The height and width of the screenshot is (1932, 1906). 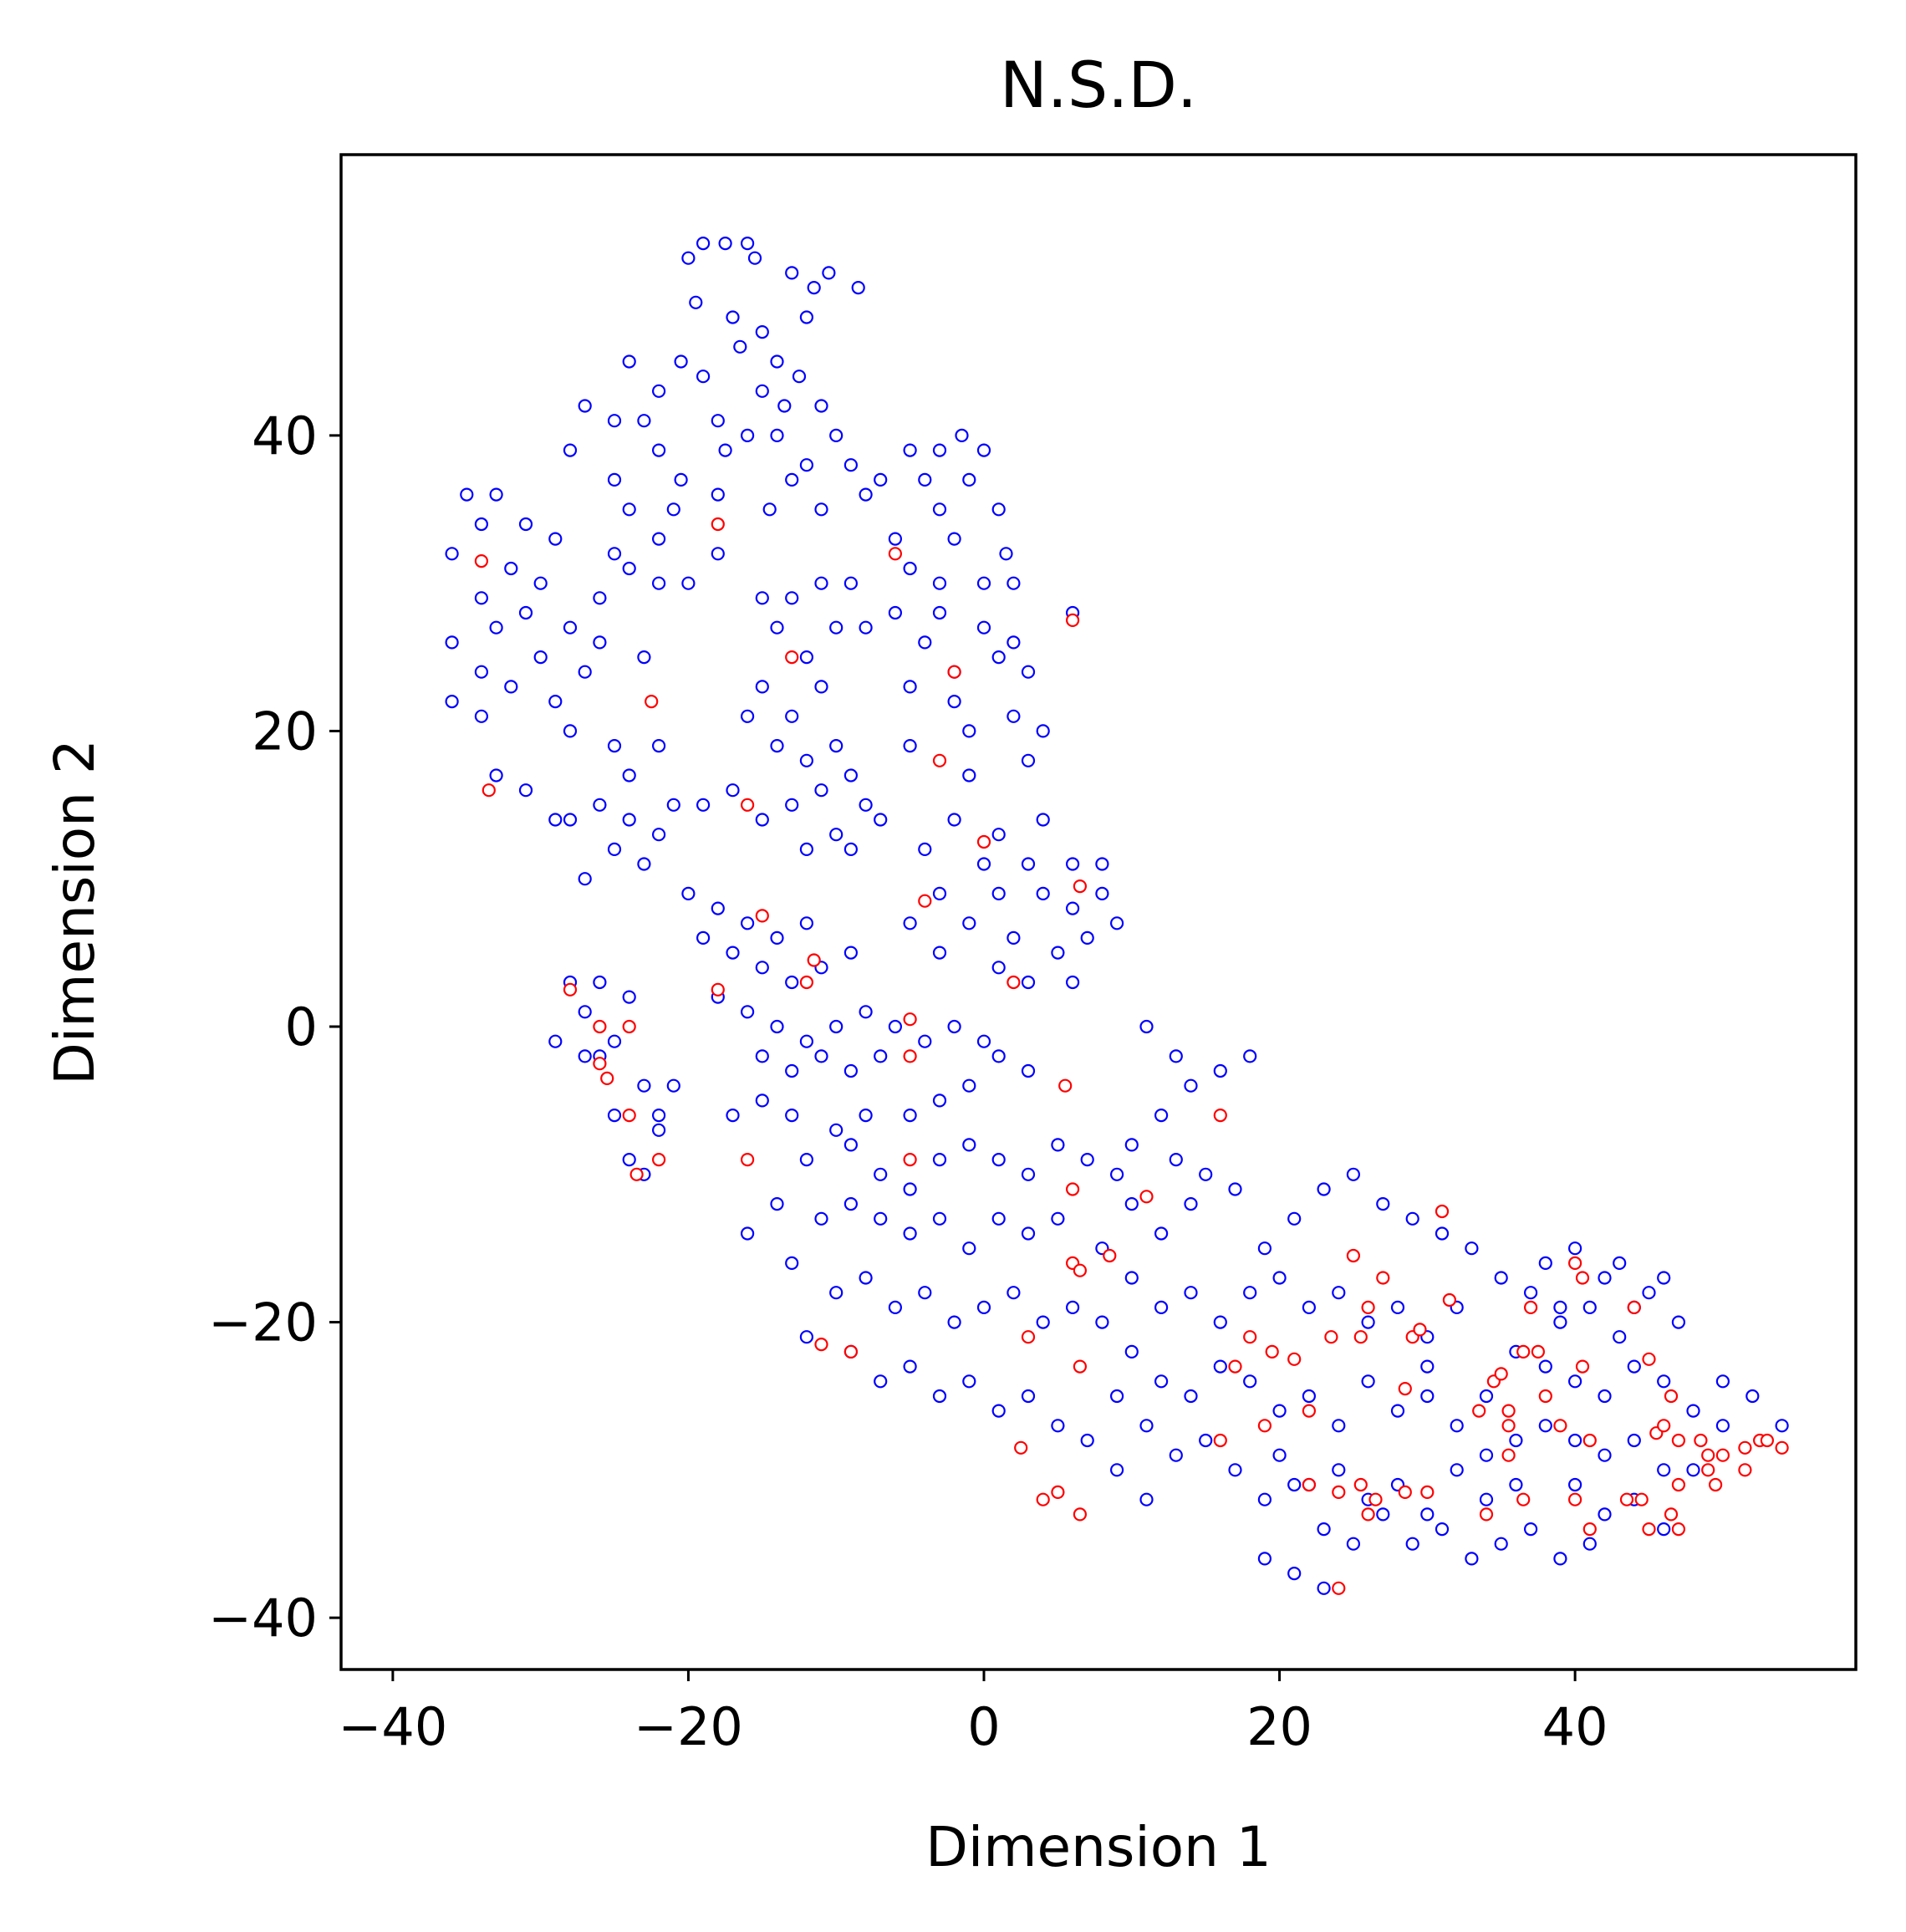 I want to click on y-tick-label: 20, so click(x=285, y=731).